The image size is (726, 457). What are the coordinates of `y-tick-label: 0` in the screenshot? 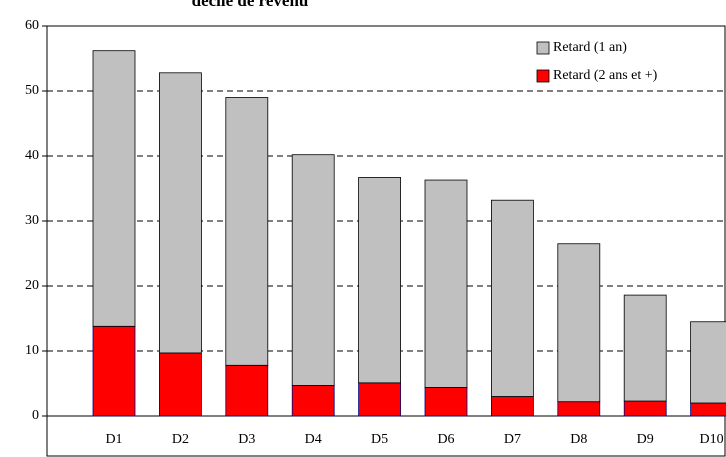 It's located at (35, 415).